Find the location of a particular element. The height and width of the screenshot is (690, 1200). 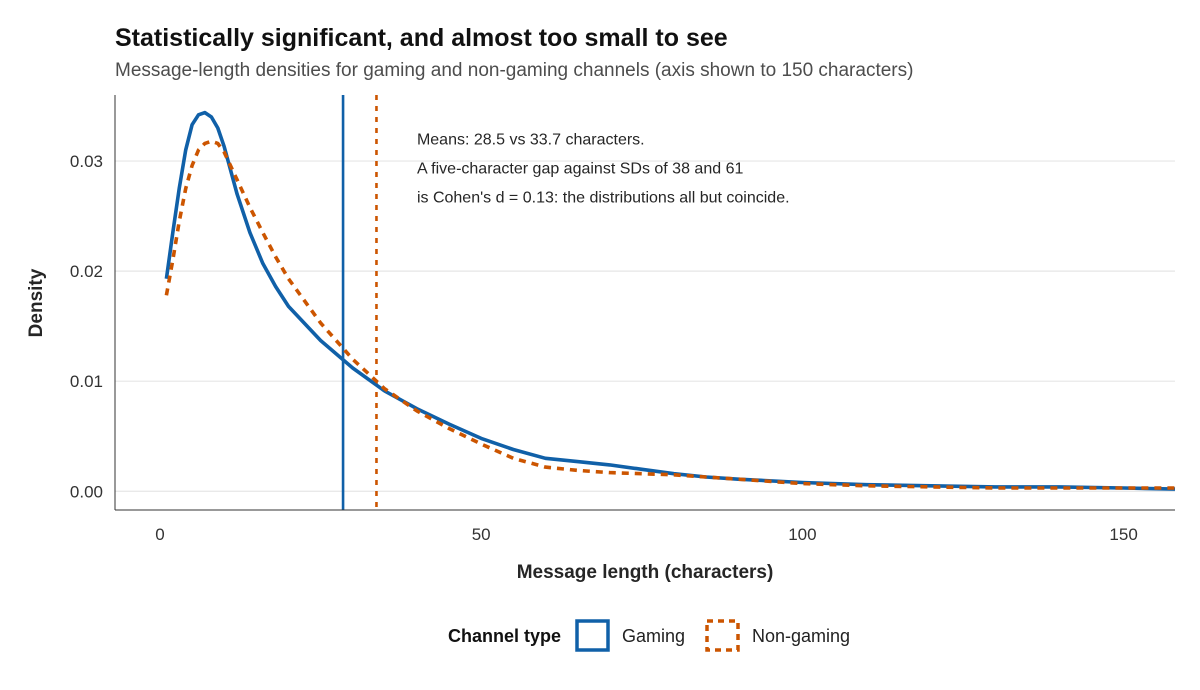

x-tick-label: 100 is located at coordinates (802, 534).